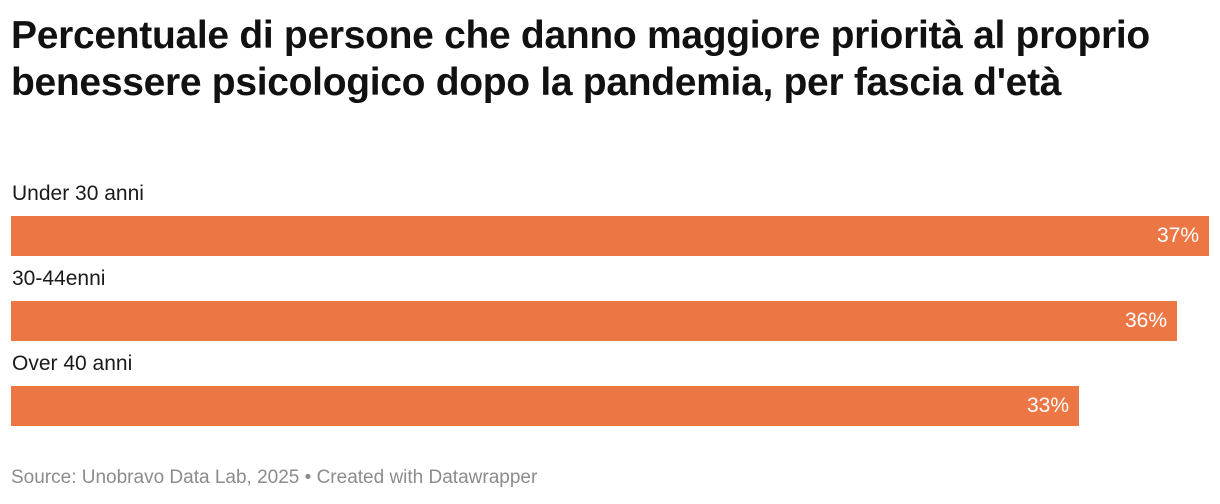 The image size is (1220, 504). What do you see at coordinates (1145, 320) in the screenshot?
I see `bar-value-label: 36%` at bounding box center [1145, 320].